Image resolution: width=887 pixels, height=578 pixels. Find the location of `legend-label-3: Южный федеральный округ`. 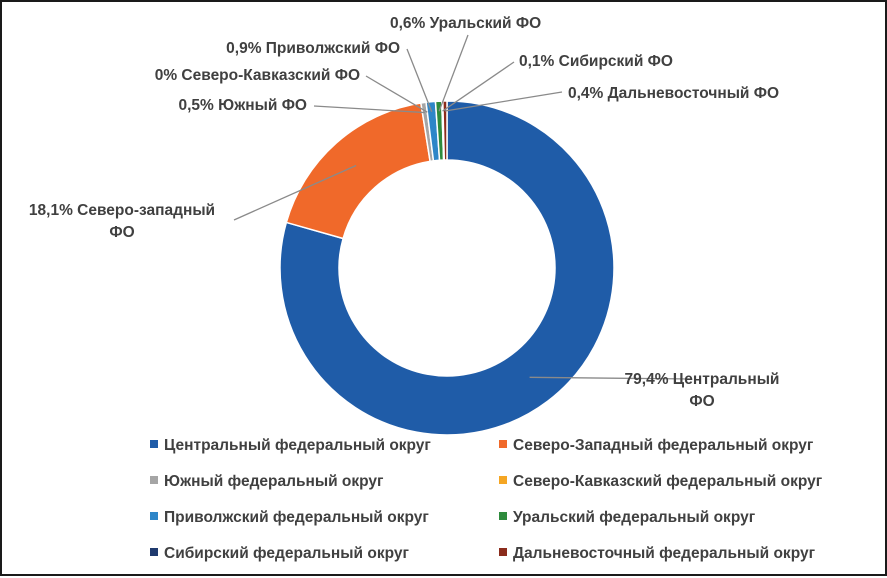

legend-label-3: Южный федеральный округ is located at coordinates (274, 481).